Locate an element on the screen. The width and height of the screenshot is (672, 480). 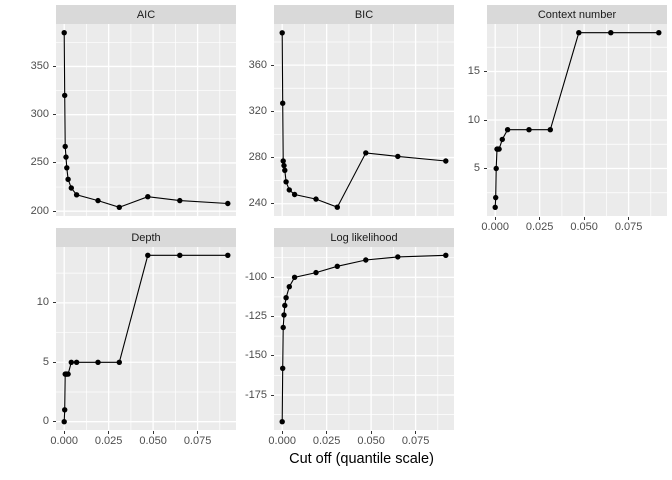
facet-strip-label: Context number is located at coordinates (577, 14).